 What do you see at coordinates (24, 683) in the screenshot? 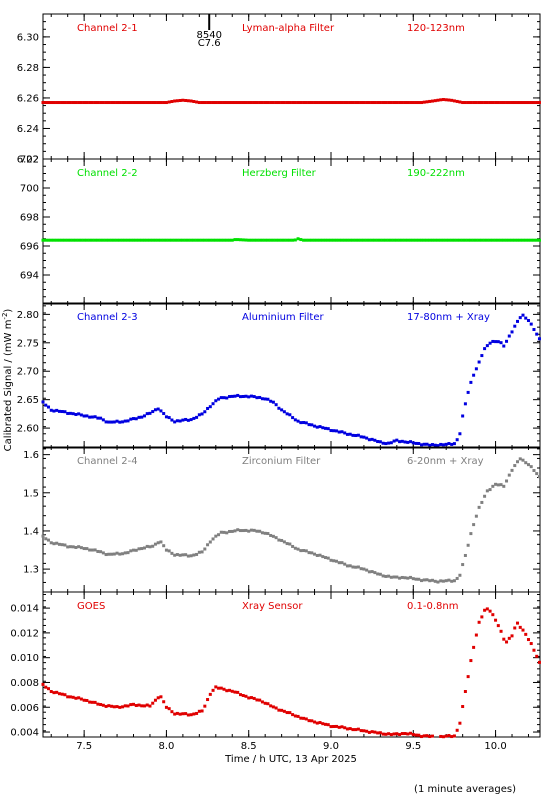
I see `y-tick-label: 0.008` at bounding box center [24, 683].